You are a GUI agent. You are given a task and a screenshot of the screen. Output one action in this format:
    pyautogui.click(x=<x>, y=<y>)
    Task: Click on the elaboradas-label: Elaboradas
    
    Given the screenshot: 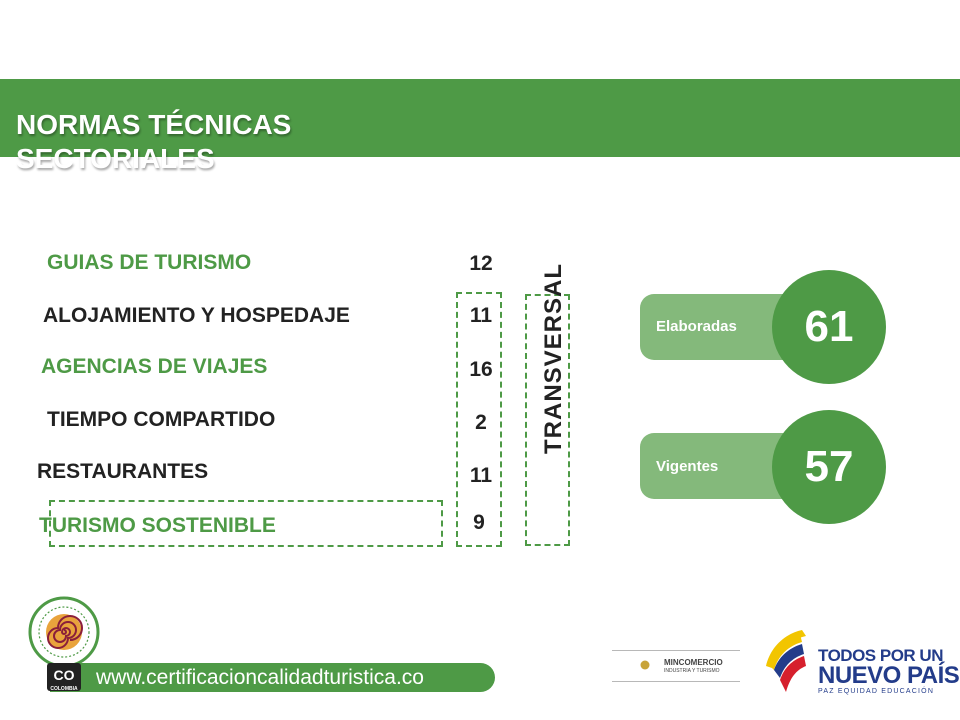 What is the action you would take?
    pyautogui.click(x=696, y=326)
    